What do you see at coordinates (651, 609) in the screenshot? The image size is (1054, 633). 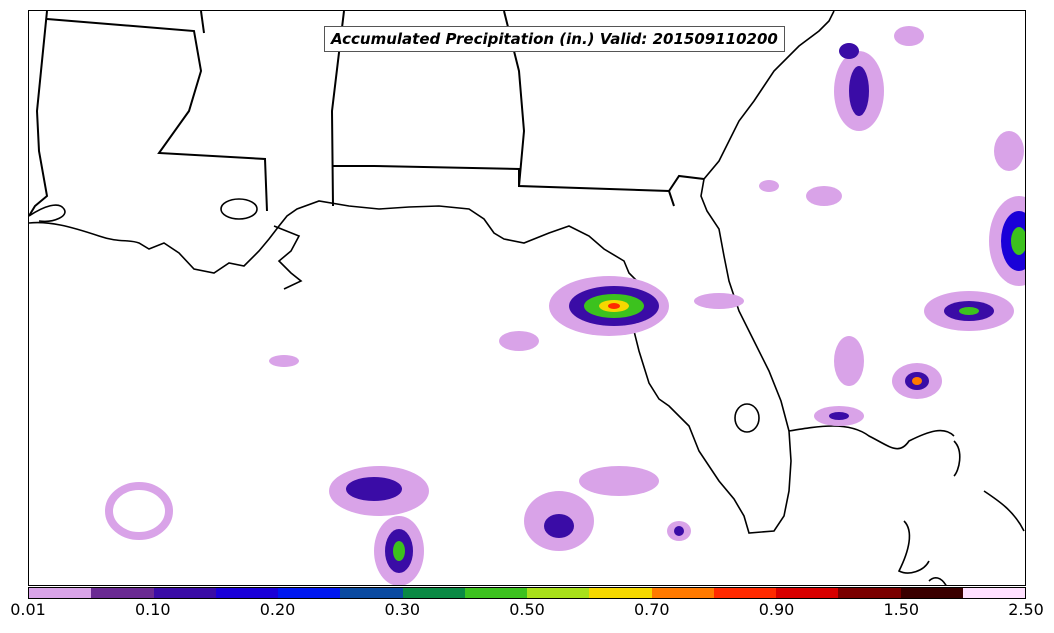 I see `colorbar-tick-label: 0.70` at bounding box center [651, 609].